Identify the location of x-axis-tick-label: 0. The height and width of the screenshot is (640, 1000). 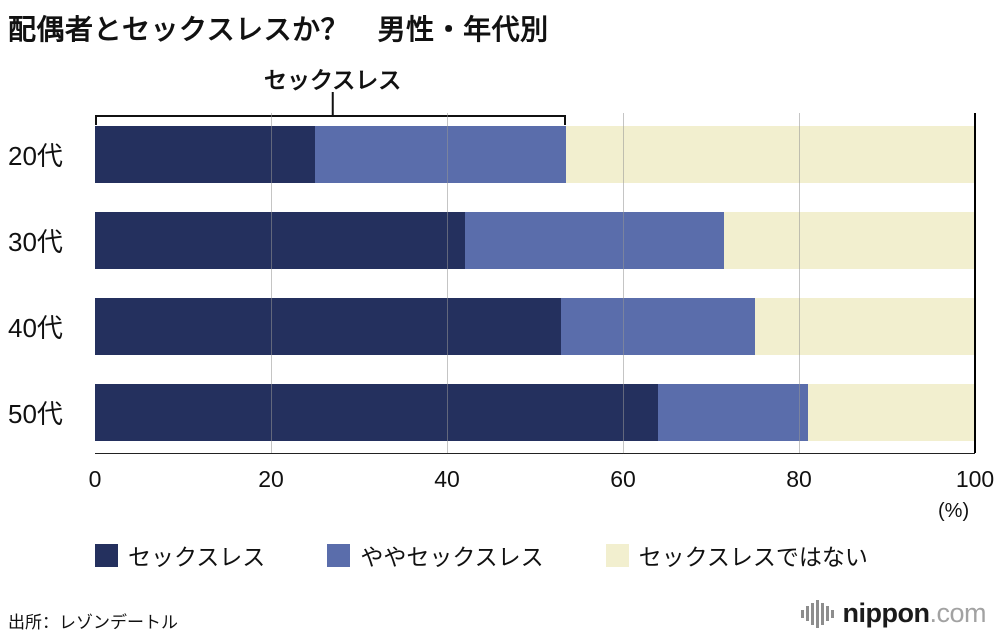
(95, 479).